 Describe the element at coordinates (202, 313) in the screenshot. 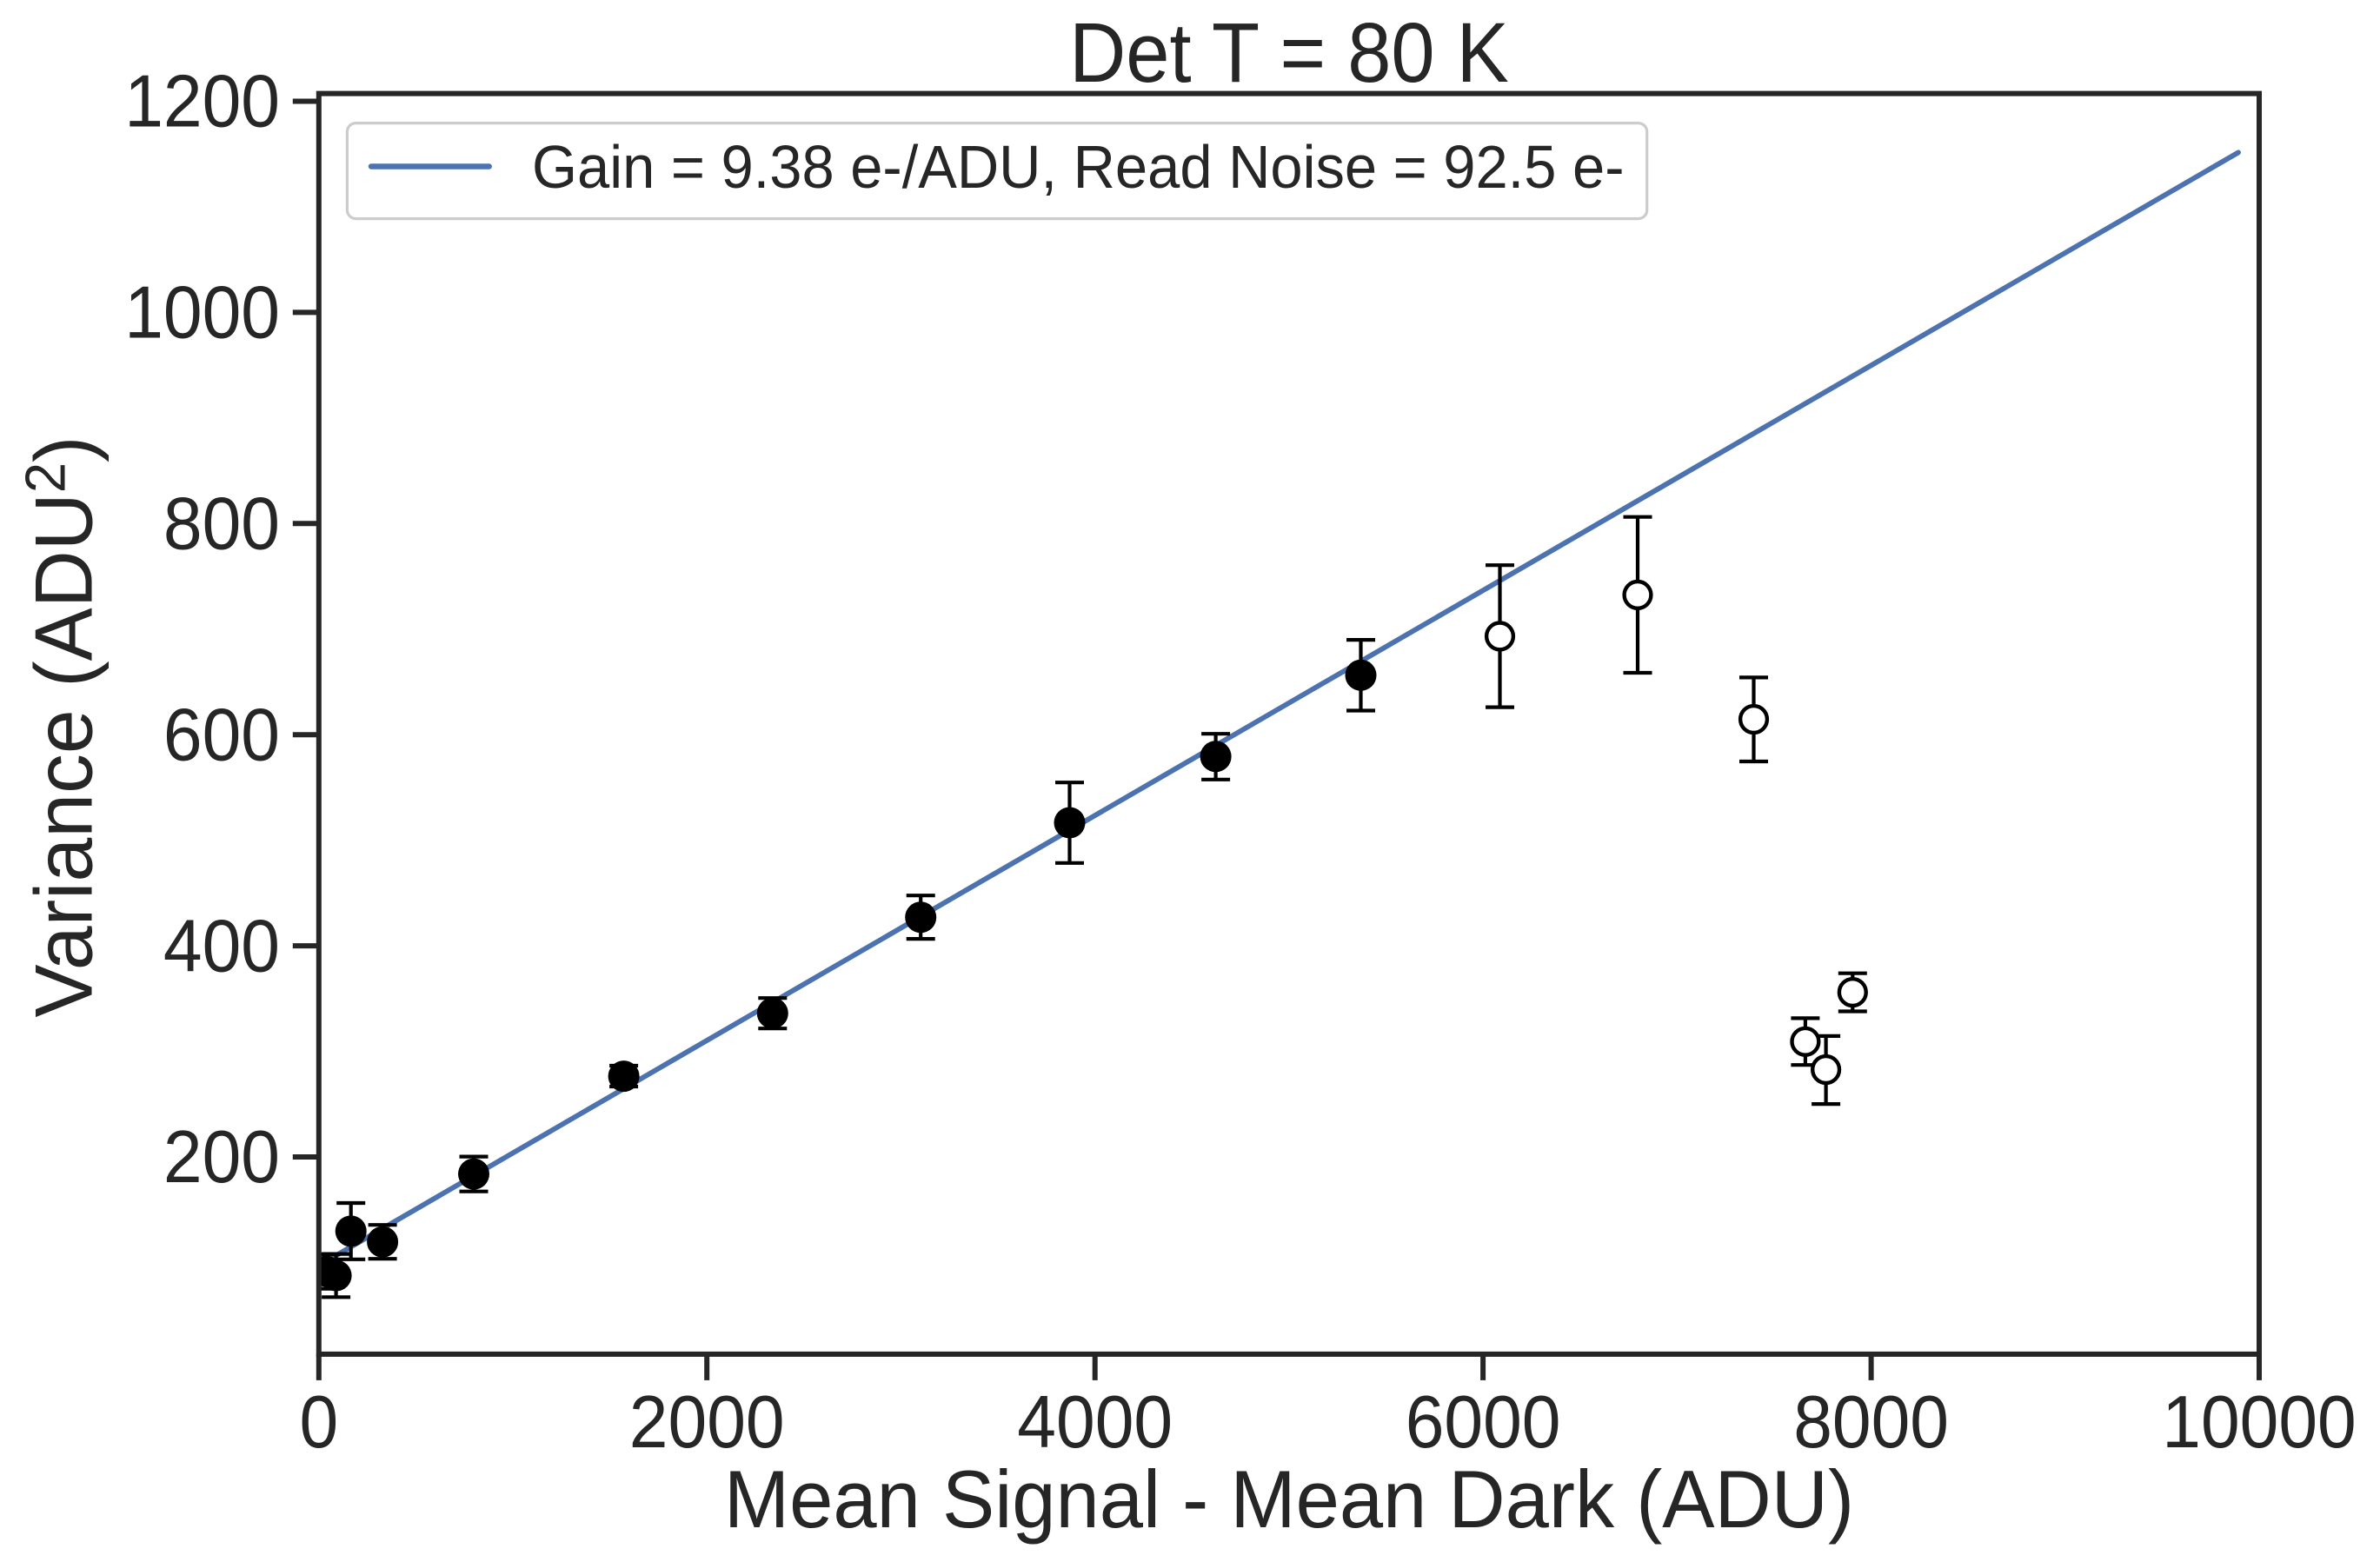

I see `svg-text: 1000` at that location.